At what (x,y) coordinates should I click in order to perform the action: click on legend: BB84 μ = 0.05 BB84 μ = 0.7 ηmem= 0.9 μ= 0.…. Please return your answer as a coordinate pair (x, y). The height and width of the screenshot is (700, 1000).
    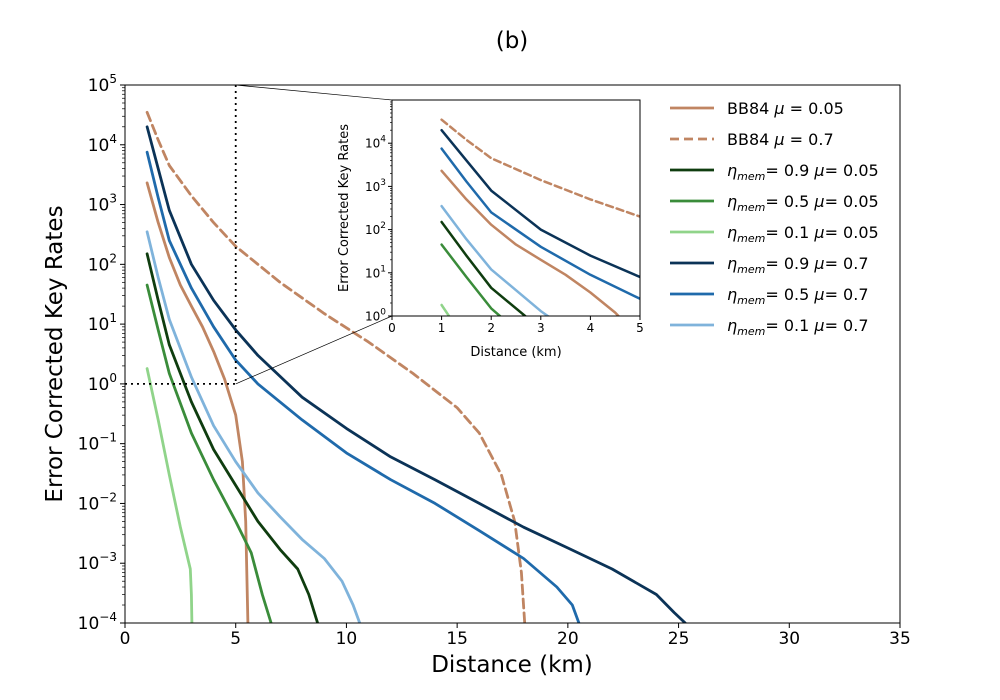
    Looking at the image, I should click on (774, 218).